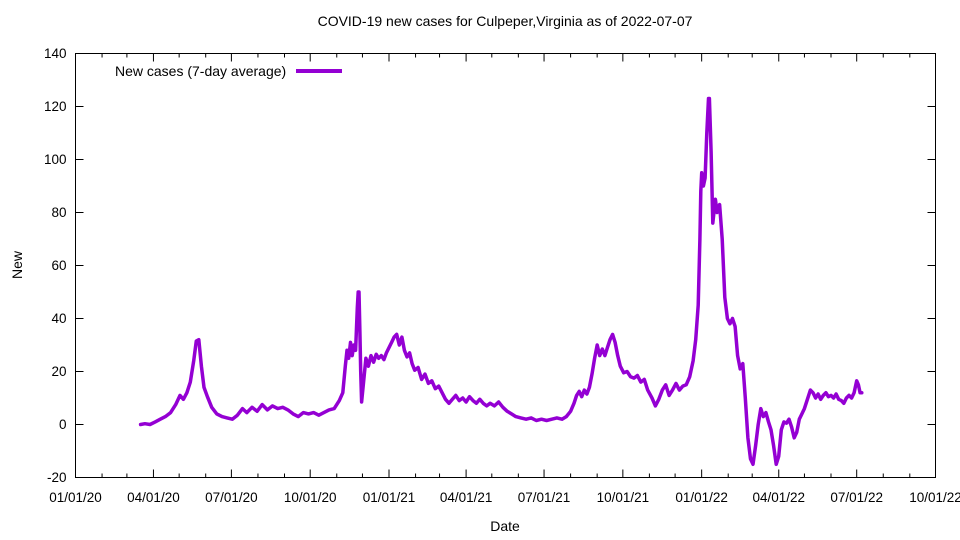 The height and width of the screenshot is (540, 960). I want to click on x-axis-label: Date, so click(505, 526).